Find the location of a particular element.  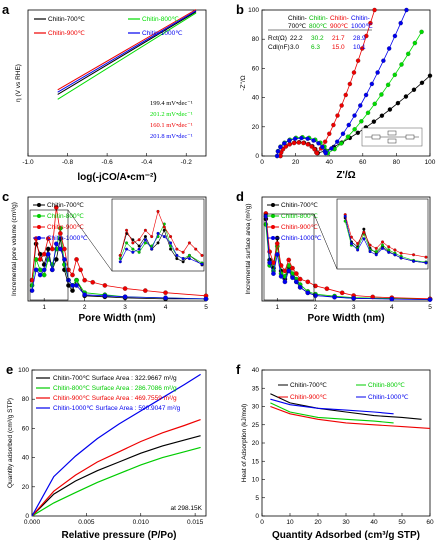

x-tick-label: 0 is located at coordinates (262, 522).